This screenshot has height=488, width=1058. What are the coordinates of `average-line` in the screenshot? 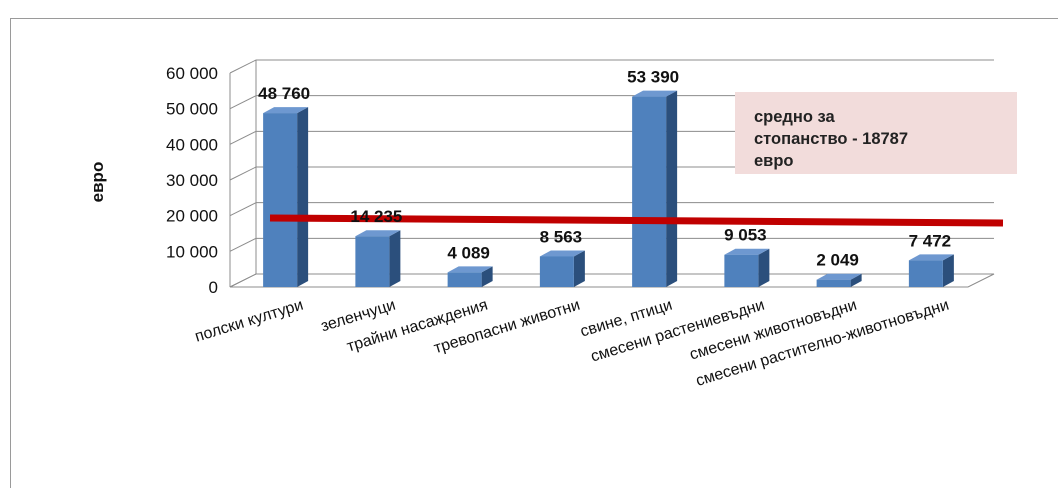 It's located at (636, 220).